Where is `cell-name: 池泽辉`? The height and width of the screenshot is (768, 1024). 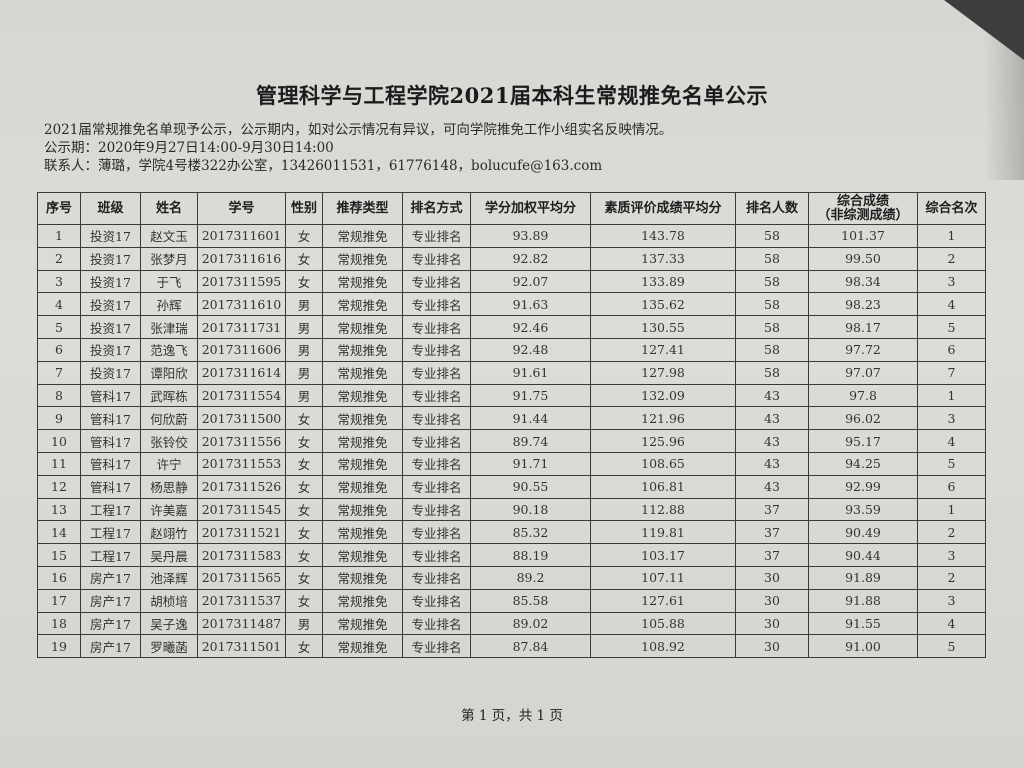
cell-name: 池泽辉 is located at coordinates (169, 577).